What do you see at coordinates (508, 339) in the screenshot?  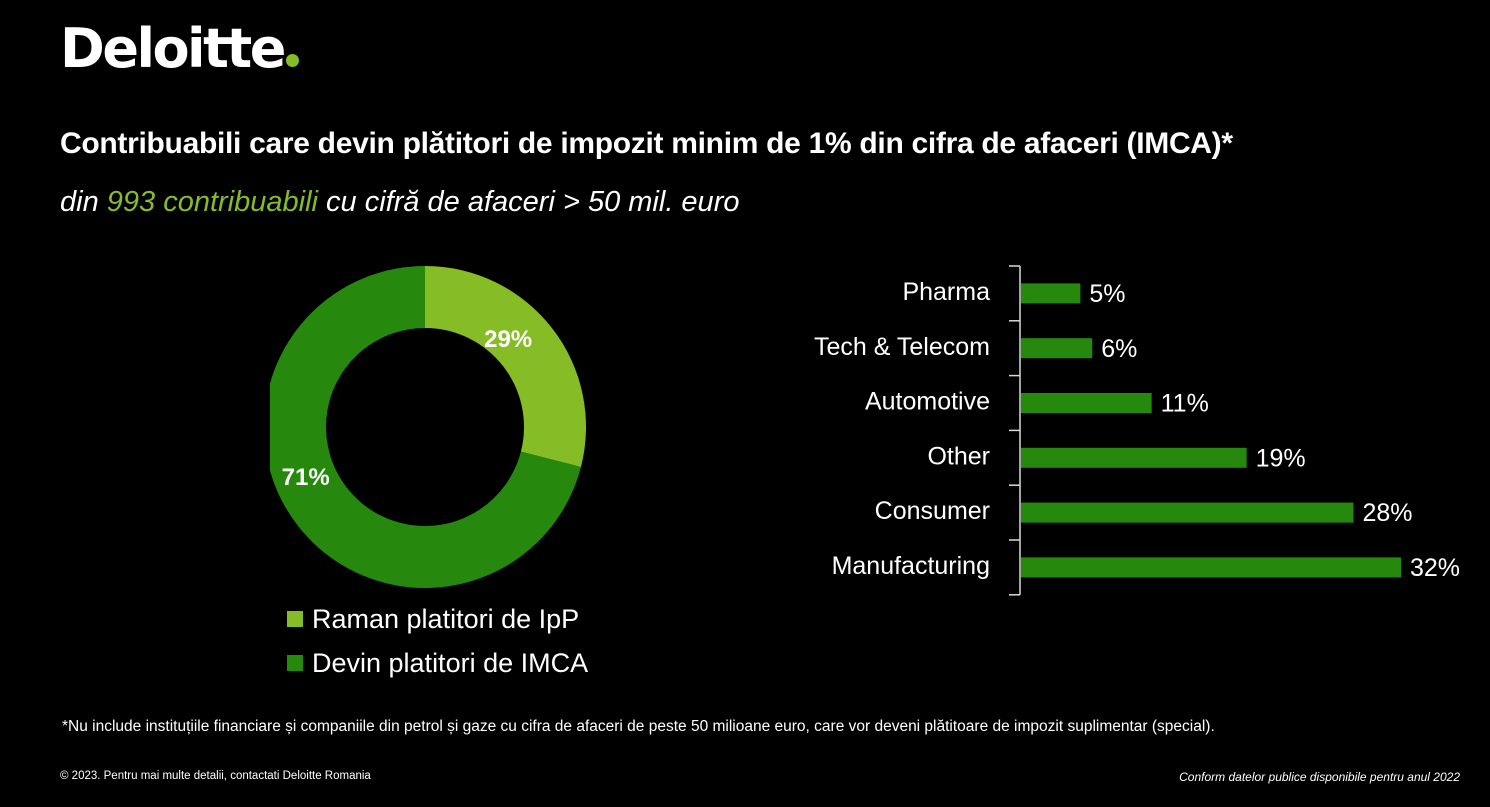 I see `donut-data-label: 29%` at bounding box center [508, 339].